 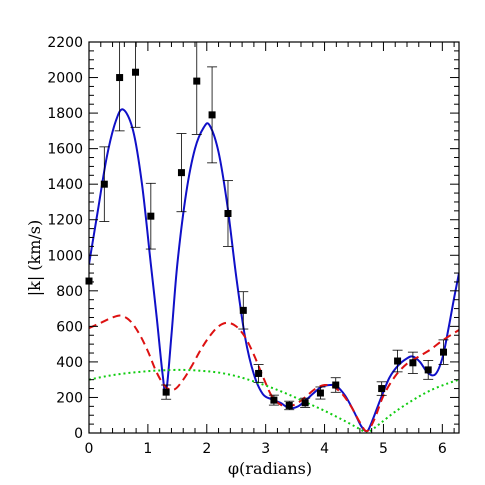 What do you see at coordinates (69, 363) in the screenshot?
I see `y-tick-label: 400` at bounding box center [69, 363].